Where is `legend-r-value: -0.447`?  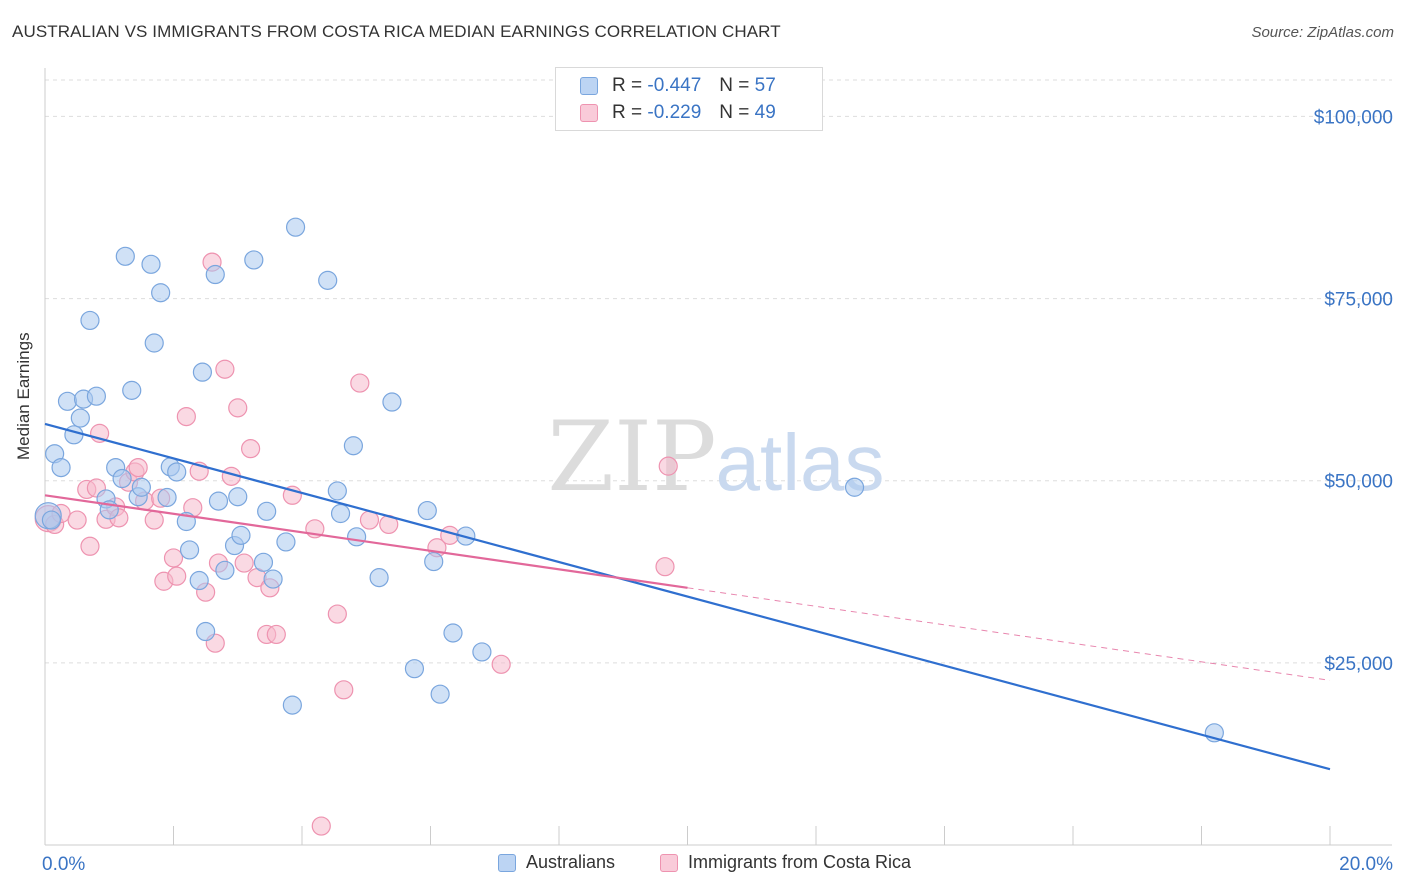 legend-r-value: -0.447 is located at coordinates (674, 85).